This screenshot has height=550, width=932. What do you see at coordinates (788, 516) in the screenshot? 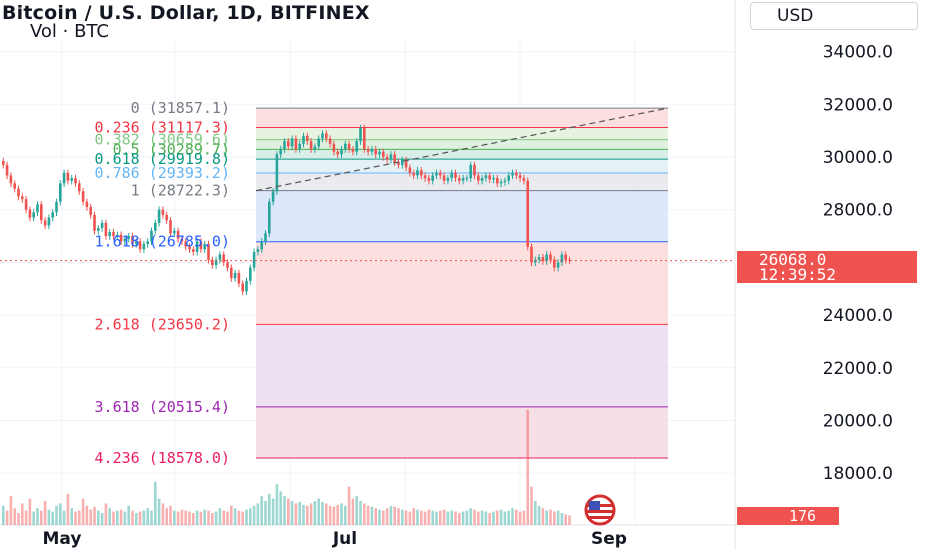
I see `volume-tag: 176` at bounding box center [788, 516].